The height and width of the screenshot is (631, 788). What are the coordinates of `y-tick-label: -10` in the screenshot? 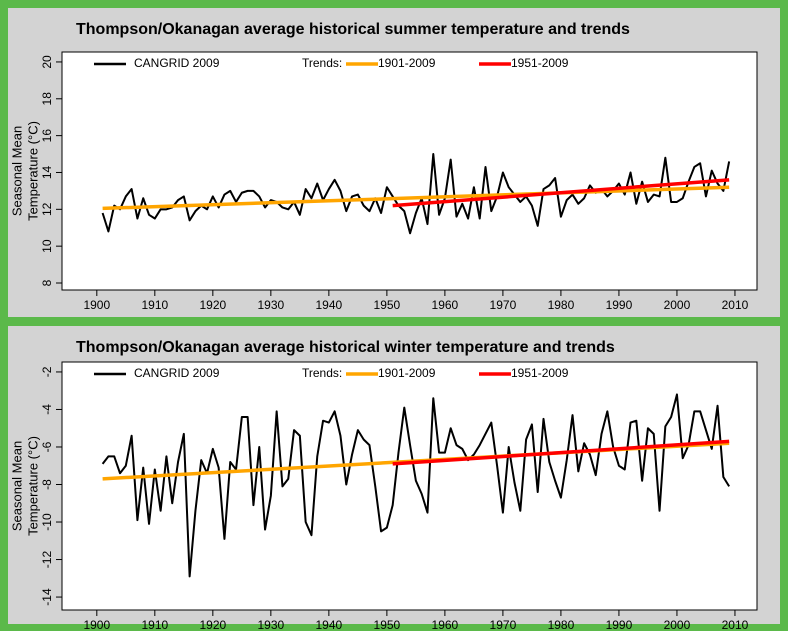 It's located at (47, 522).